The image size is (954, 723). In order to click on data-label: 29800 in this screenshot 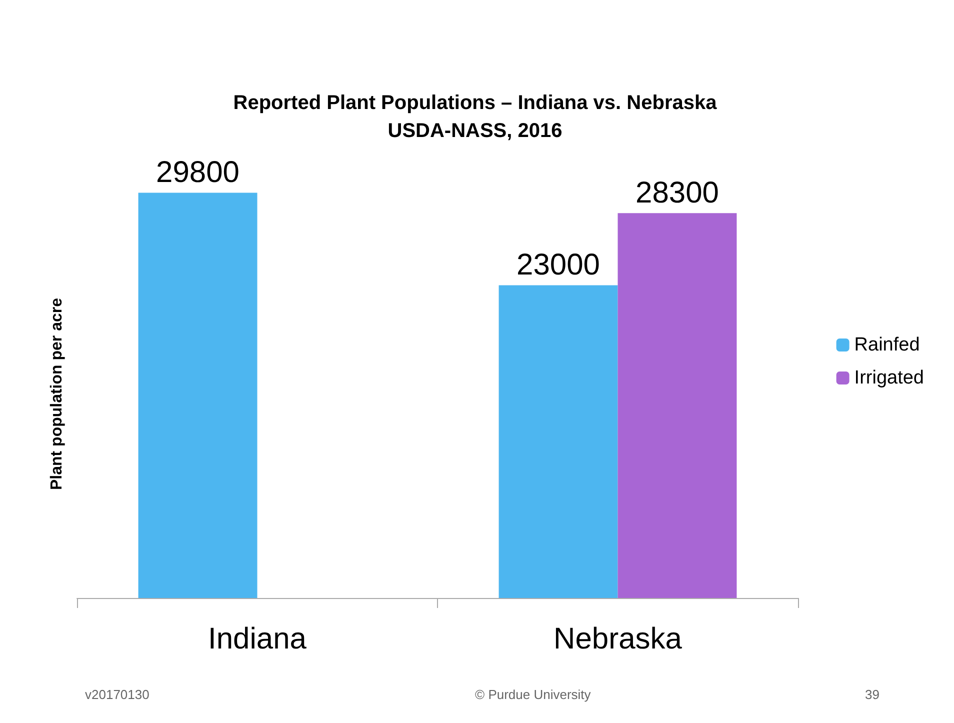, I will do `click(198, 173)`.